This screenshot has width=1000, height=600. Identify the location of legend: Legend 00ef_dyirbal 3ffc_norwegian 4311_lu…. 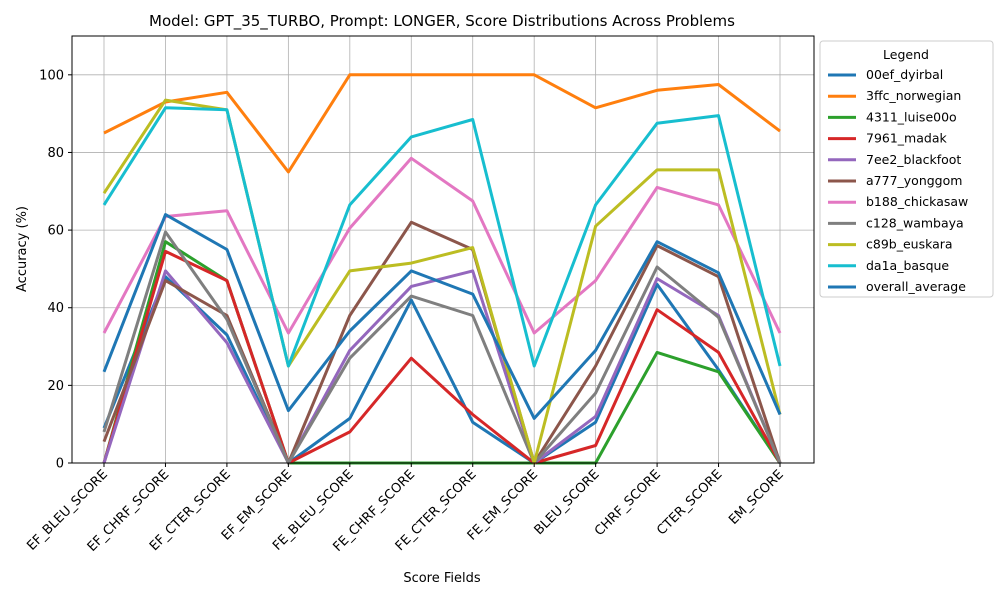
(906, 169).